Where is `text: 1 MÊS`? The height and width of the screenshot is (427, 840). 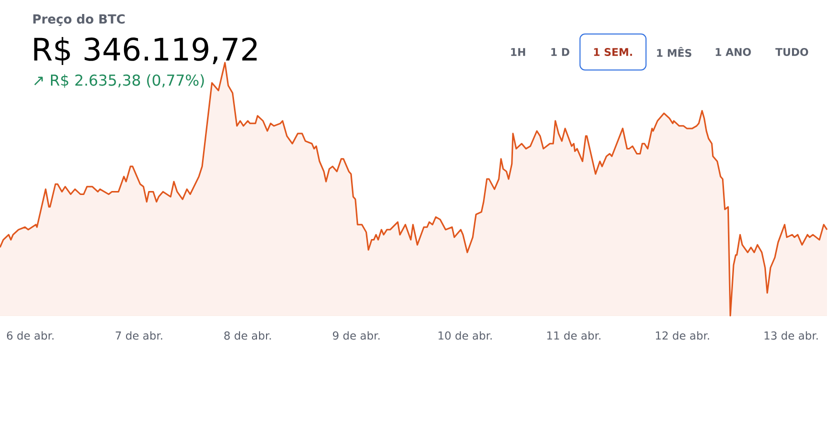
text: 1 MÊS is located at coordinates (674, 52).